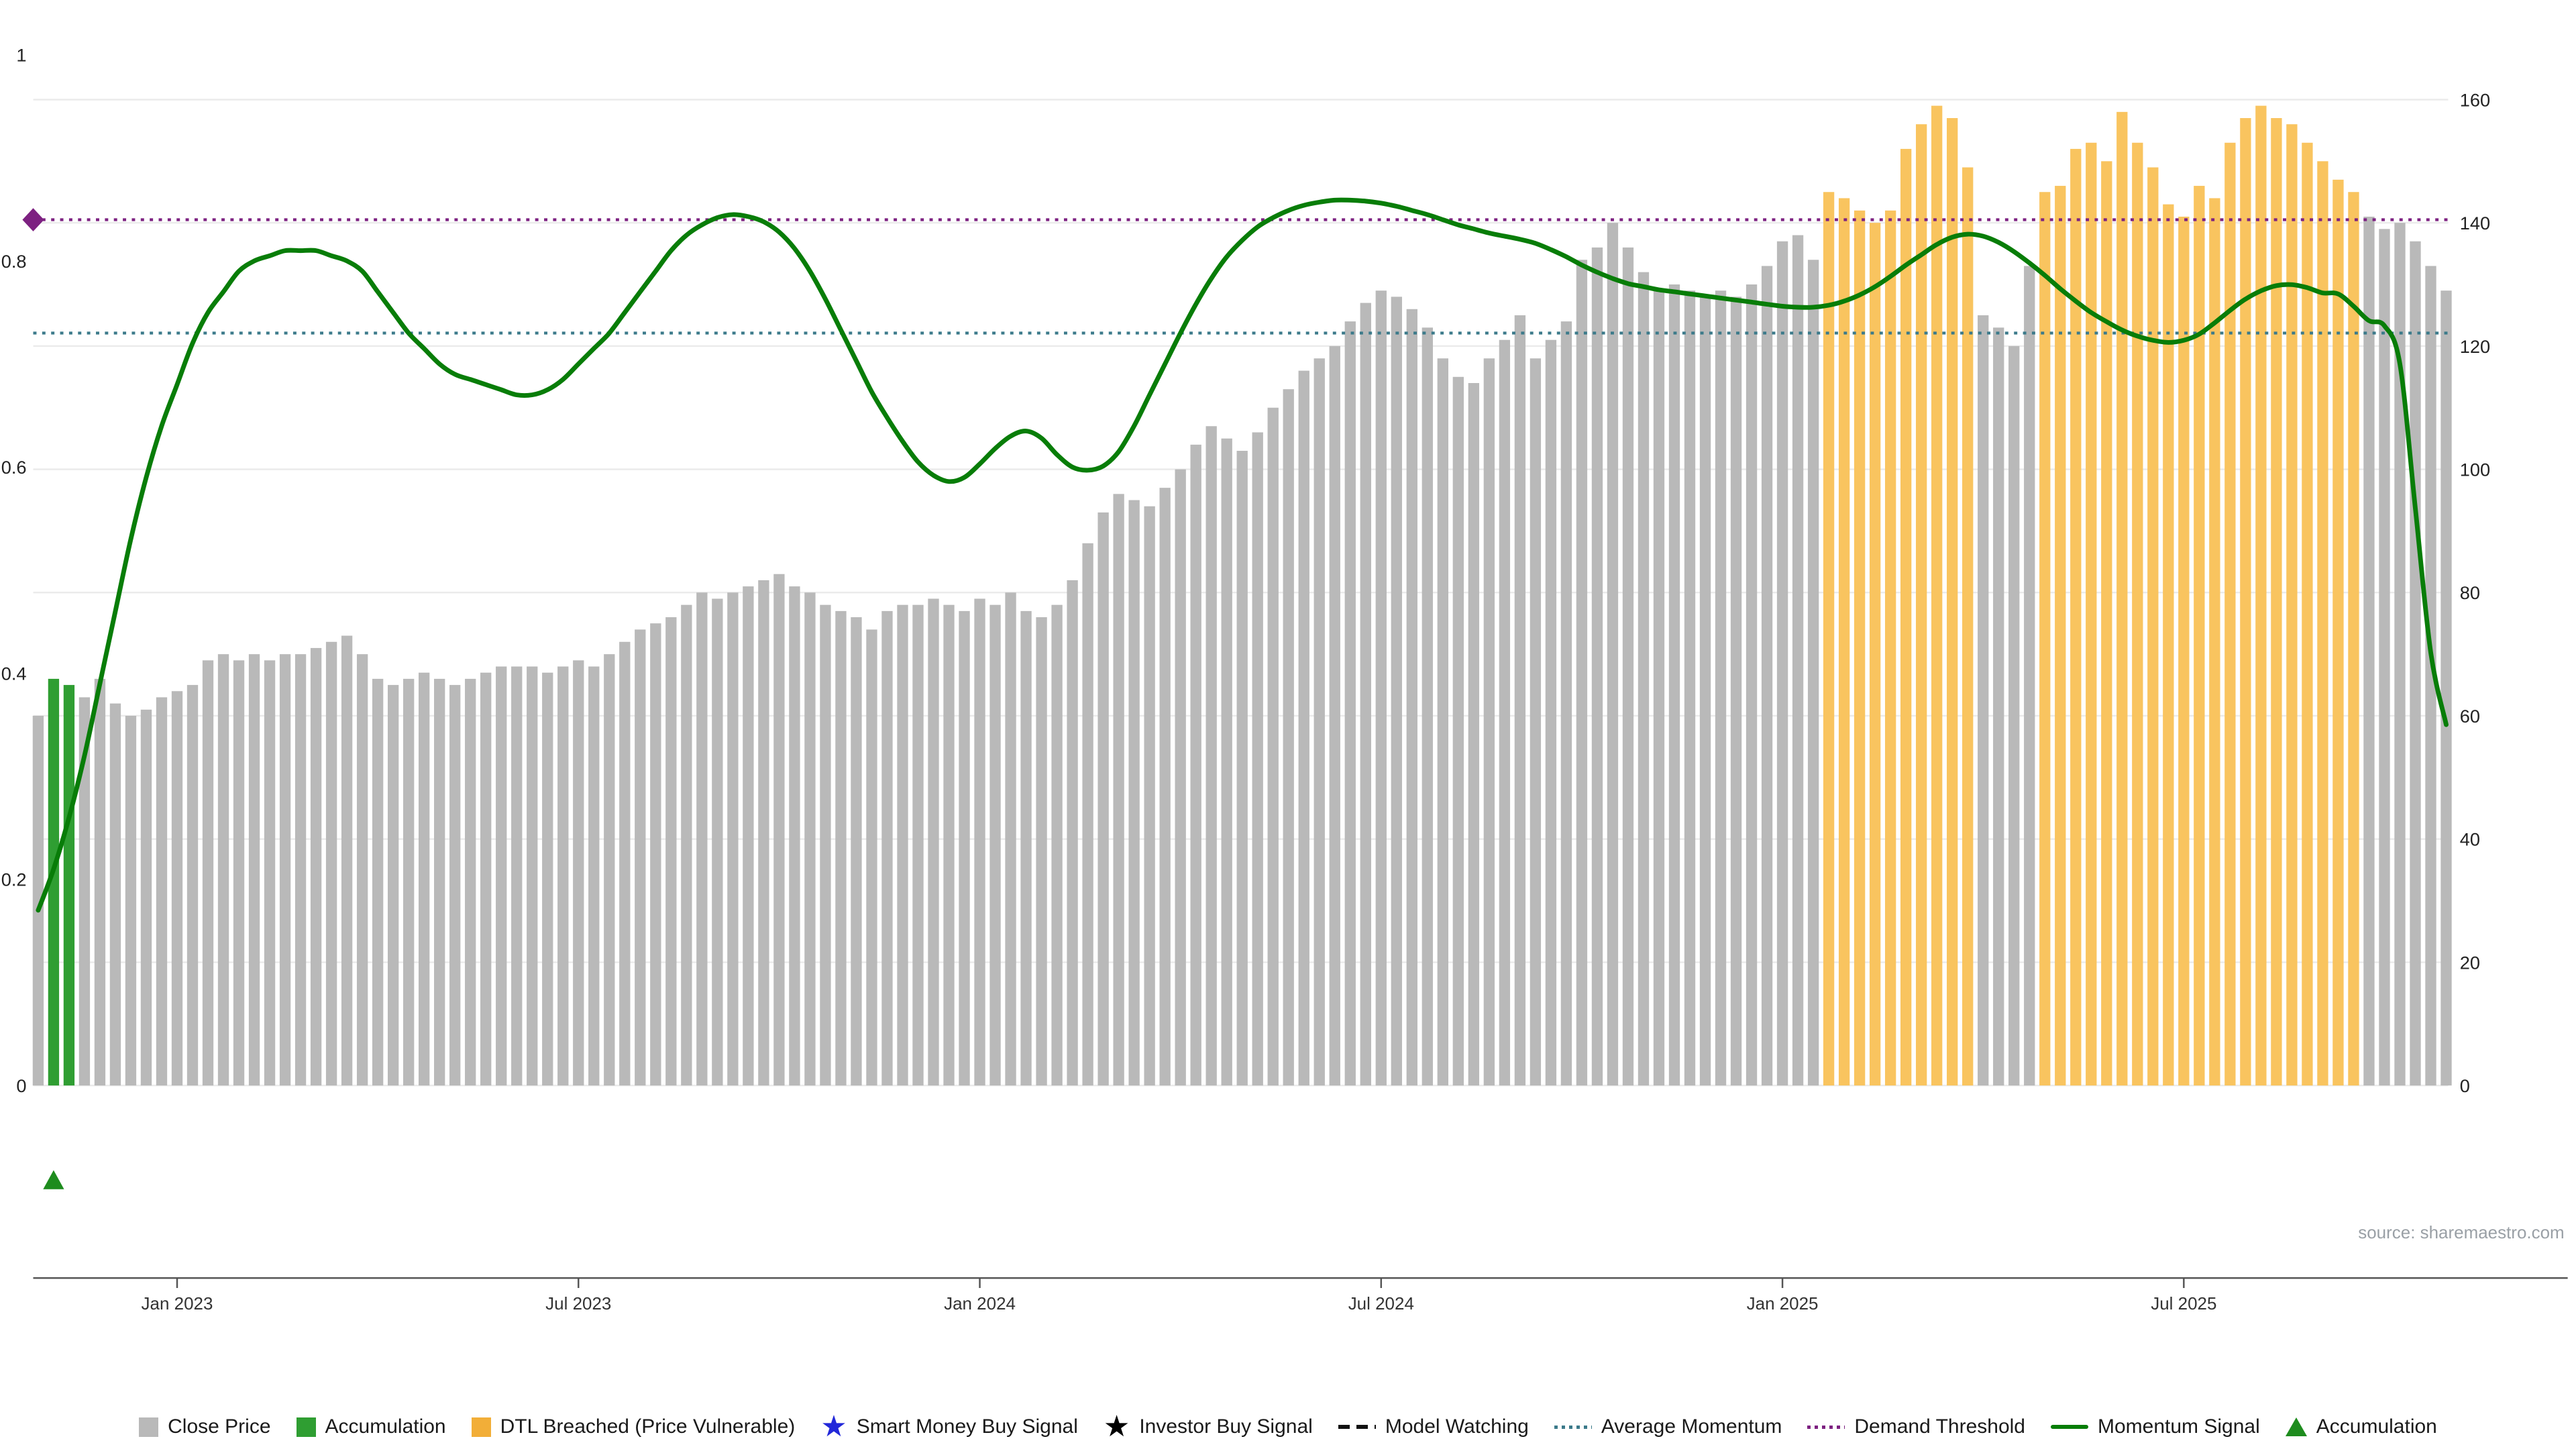 The width and height of the screenshot is (2576, 1449). What do you see at coordinates (1939, 1426) in the screenshot?
I see `legend-label: Demand Threshold` at bounding box center [1939, 1426].